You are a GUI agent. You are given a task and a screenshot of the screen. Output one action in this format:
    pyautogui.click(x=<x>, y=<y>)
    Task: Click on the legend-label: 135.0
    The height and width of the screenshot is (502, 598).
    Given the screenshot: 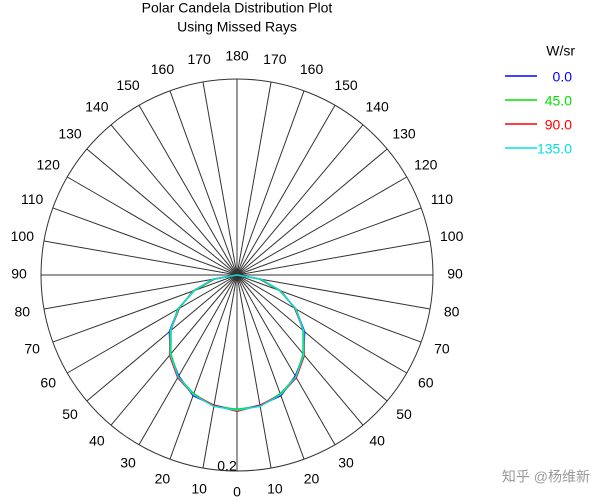 What is the action you would take?
    pyautogui.click(x=554, y=149)
    